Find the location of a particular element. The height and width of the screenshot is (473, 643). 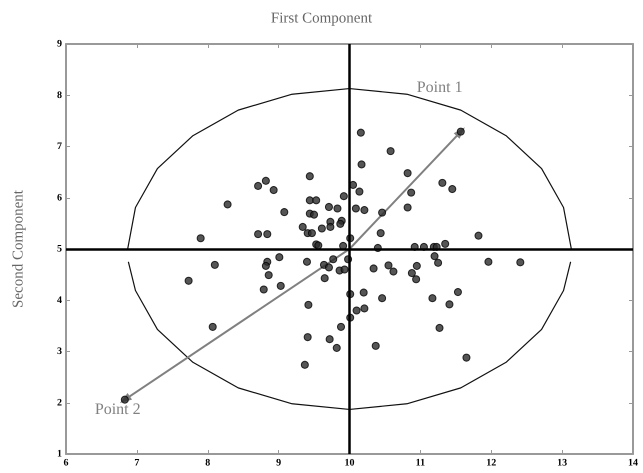

x-tick-label: 14 is located at coordinates (633, 463).